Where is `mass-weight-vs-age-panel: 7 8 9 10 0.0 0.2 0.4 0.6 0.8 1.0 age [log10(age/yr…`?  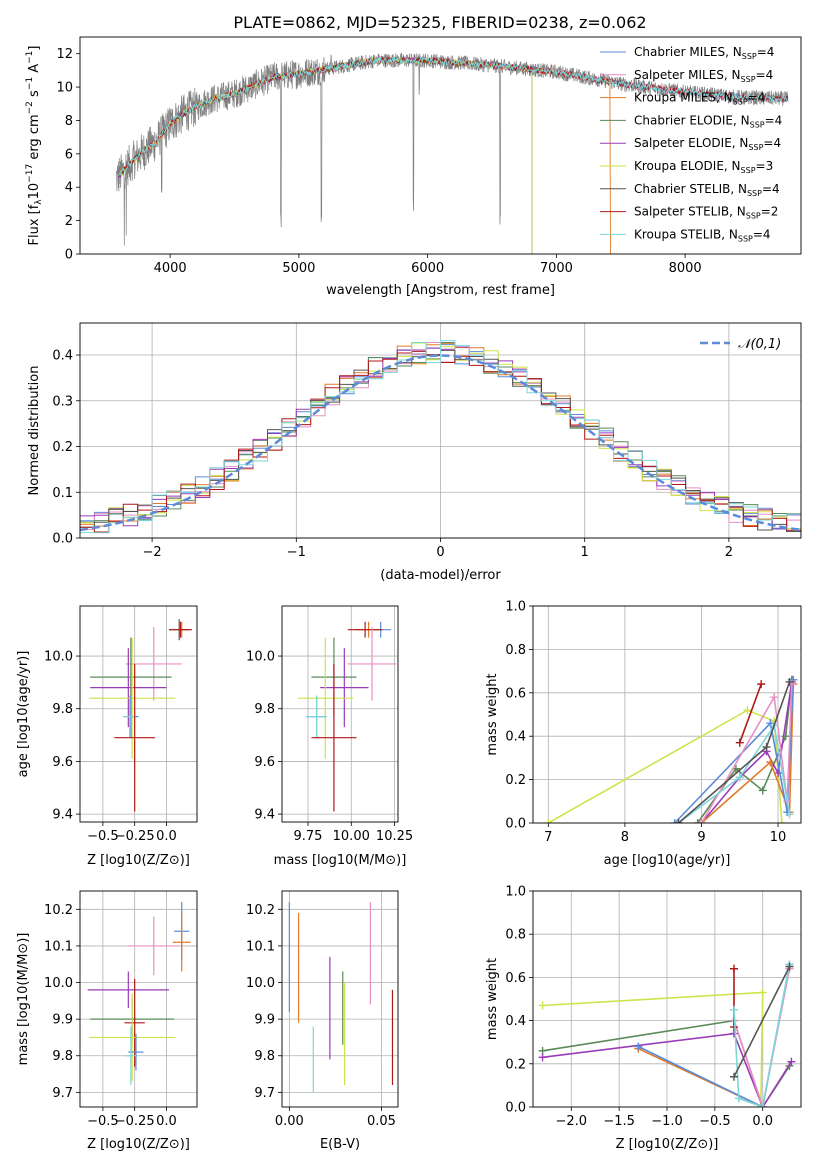
mass-weight-vs-age-panel: 7 8 9 10 0.0 0.2 0.4 0.6 0.8 1.0 age [log10(age/yr… is located at coordinates (643, 734).